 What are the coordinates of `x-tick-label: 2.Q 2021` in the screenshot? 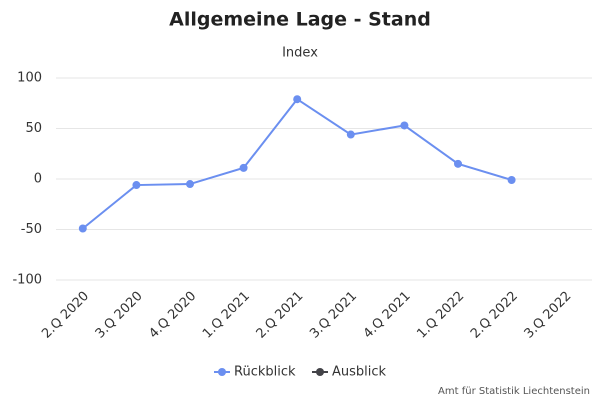 It's located at (280, 315).